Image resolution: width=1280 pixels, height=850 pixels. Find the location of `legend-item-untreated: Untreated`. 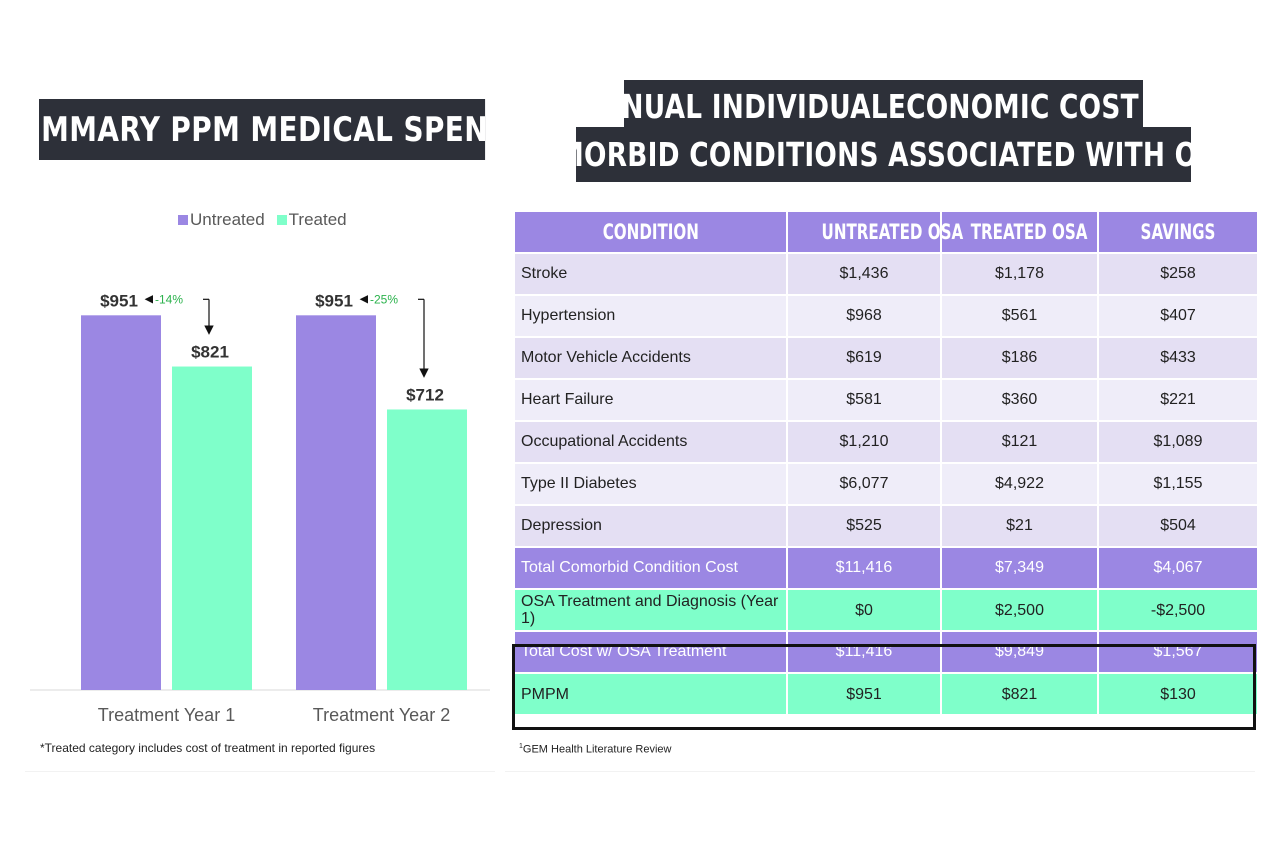

legend-item-untreated: Untreated is located at coordinates (221, 220).